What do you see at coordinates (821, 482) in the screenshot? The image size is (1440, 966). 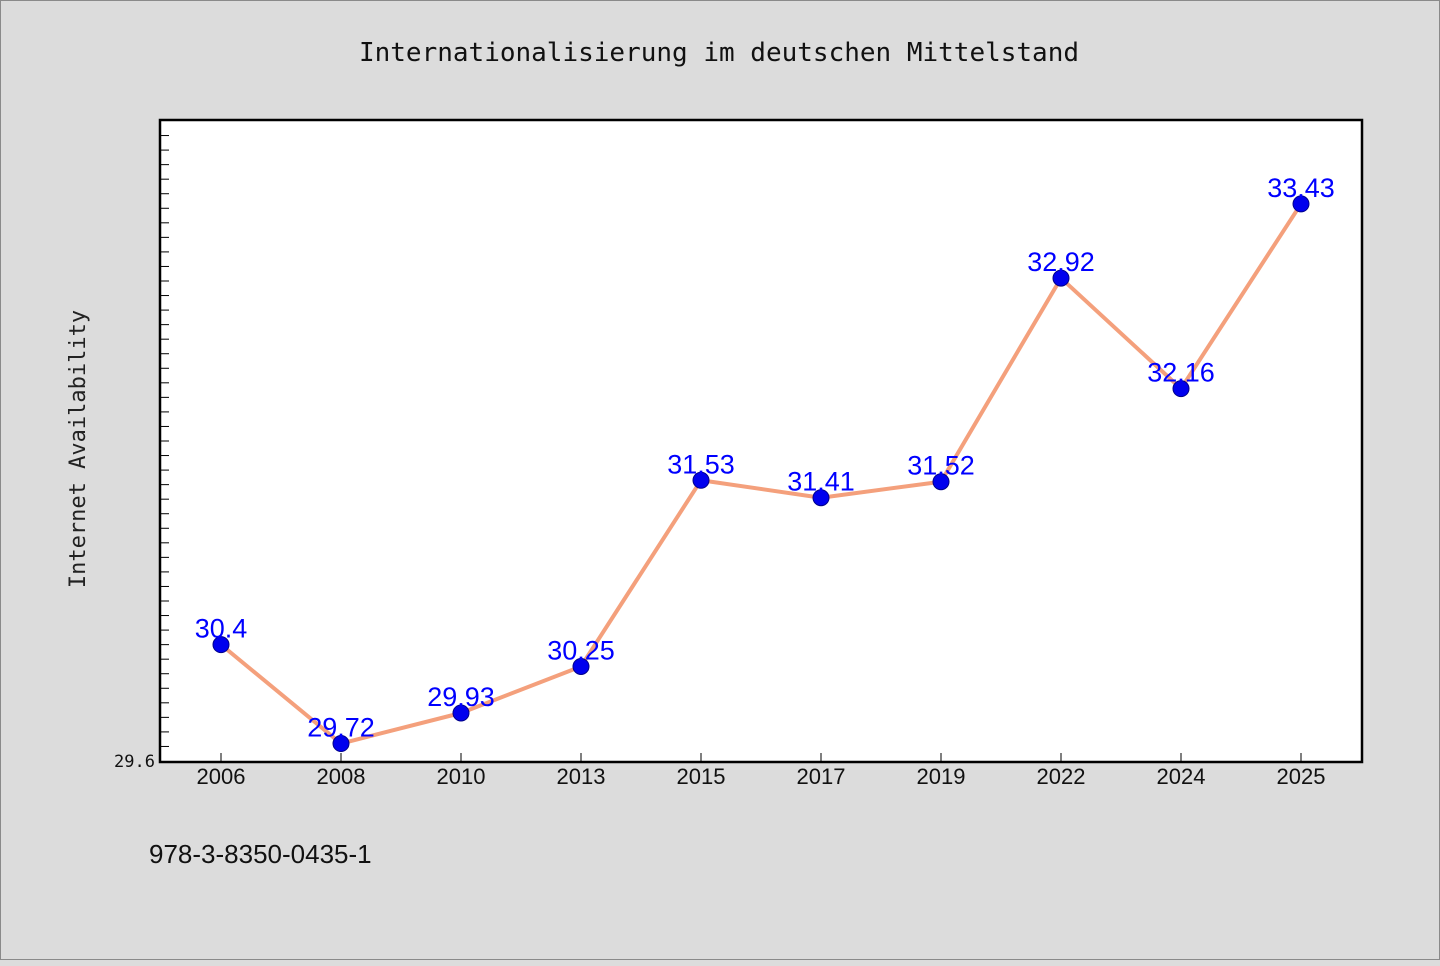 I see `data-label: 31.41` at bounding box center [821, 482].